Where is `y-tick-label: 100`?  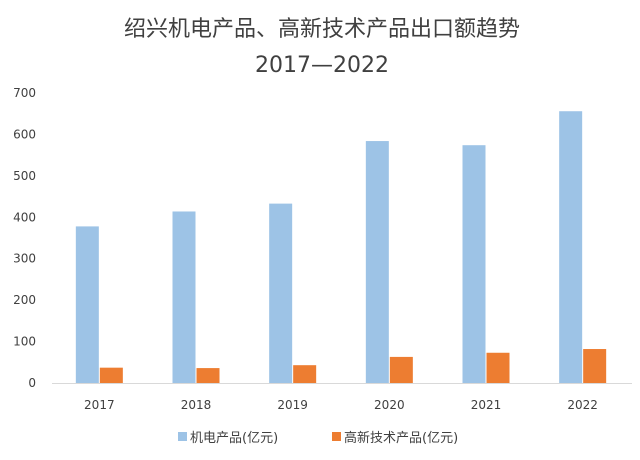
y-tick-label: 100 is located at coordinates (24, 342).